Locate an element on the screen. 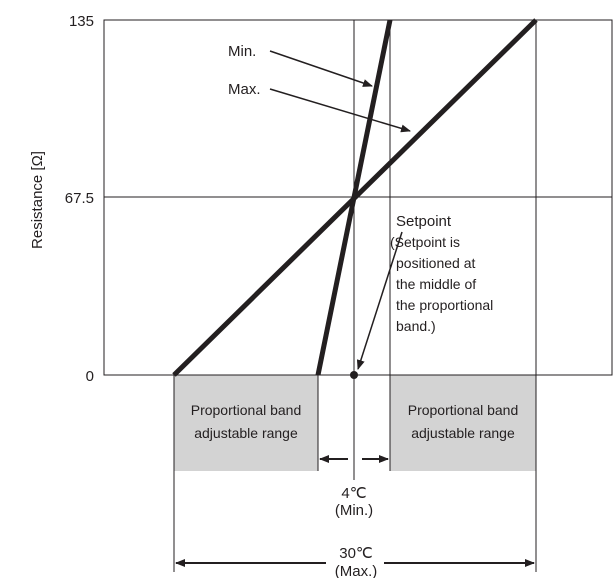 This screenshot has width=616, height=578. dim-min-caption: (Min.) is located at coordinates (354, 510).